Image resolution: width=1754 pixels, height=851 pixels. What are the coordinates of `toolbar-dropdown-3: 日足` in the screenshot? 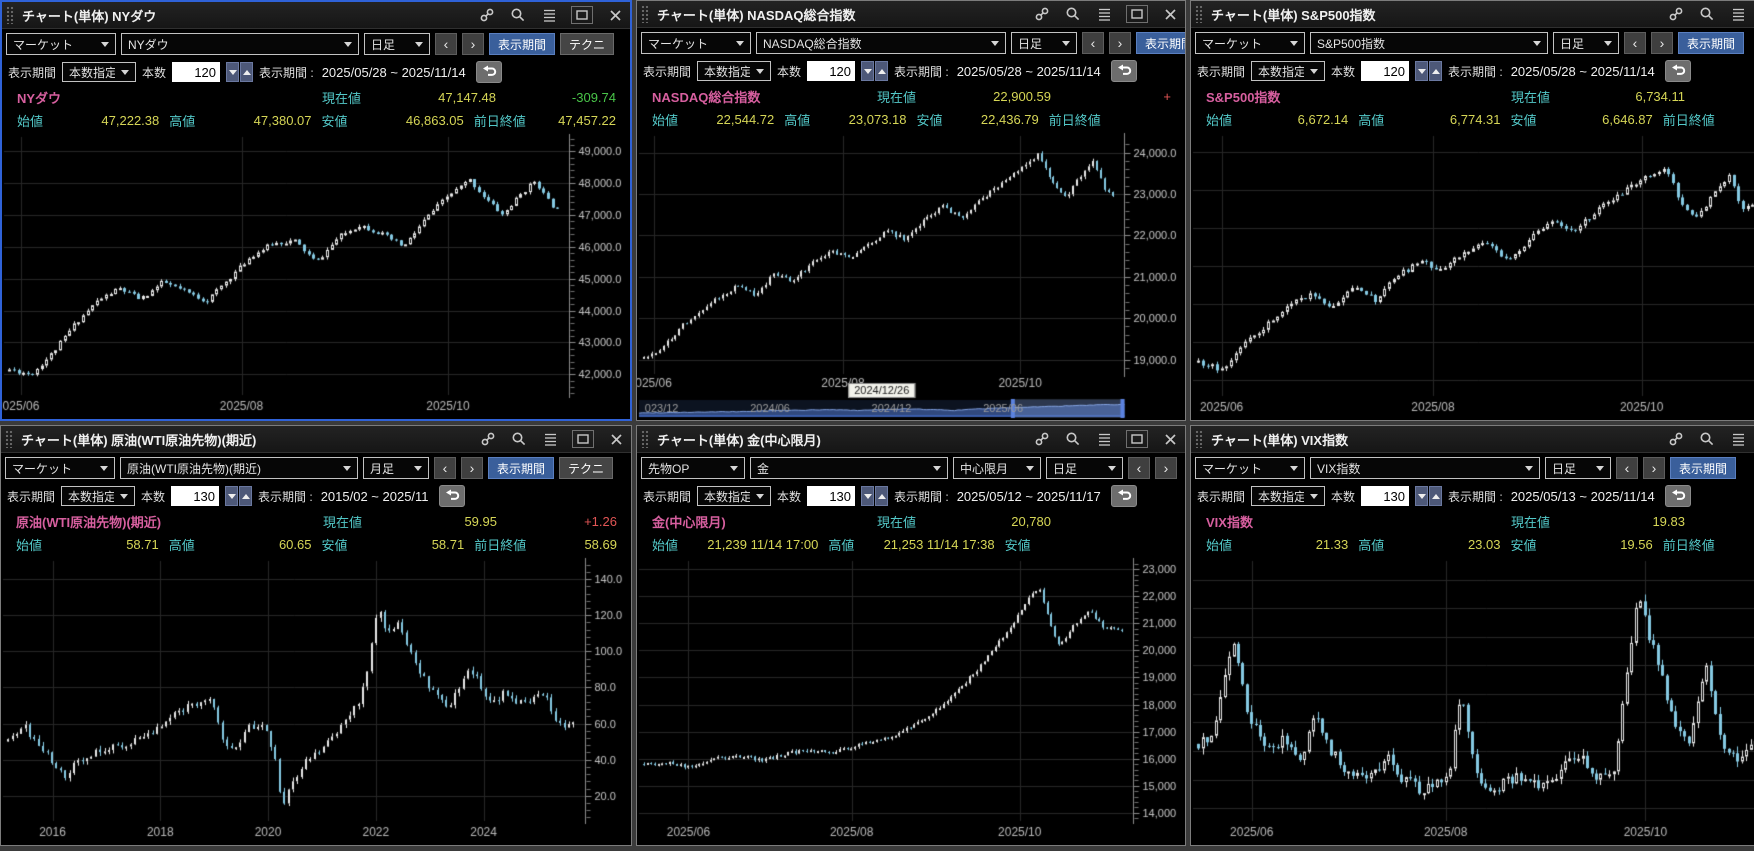 It's located at (1084, 468).